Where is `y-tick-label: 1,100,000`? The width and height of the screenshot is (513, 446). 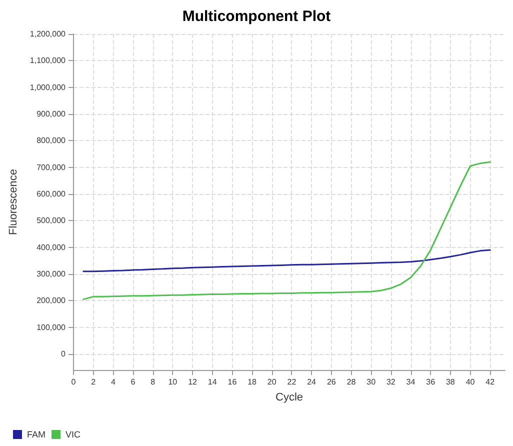 y-tick-label: 1,100,000 is located at coordinates (48, 61).